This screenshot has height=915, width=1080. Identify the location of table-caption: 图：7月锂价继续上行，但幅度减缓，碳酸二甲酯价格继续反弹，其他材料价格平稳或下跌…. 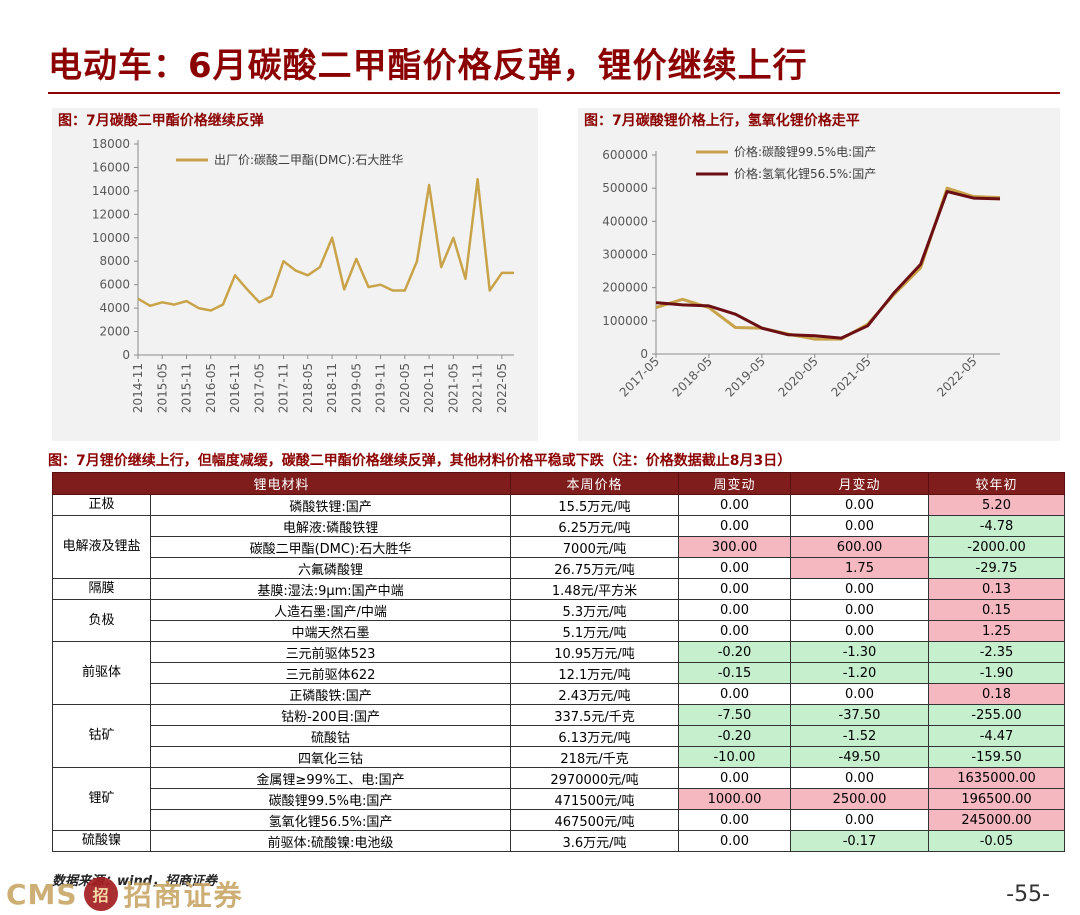
(420, 461).